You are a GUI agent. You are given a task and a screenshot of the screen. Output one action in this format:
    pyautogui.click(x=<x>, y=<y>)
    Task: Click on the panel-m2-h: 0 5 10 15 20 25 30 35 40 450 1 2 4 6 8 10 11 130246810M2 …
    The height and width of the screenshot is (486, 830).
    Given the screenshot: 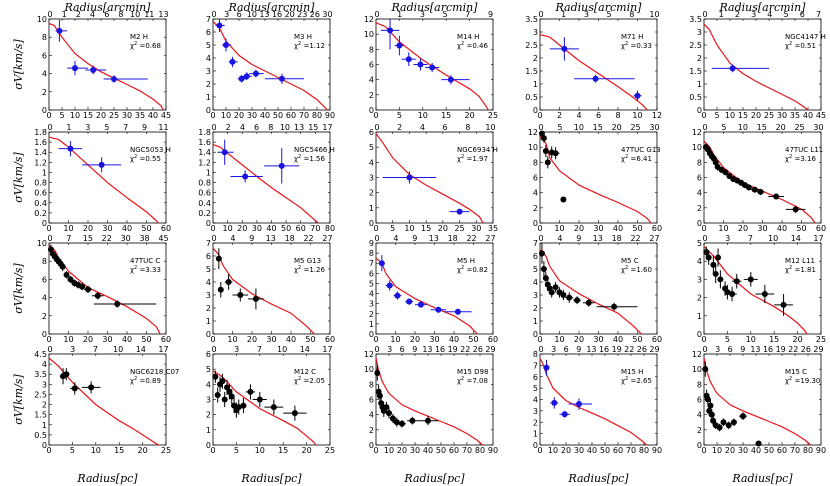 What is the action you would take?
    pyautogui.click(x=104, y=65)
    